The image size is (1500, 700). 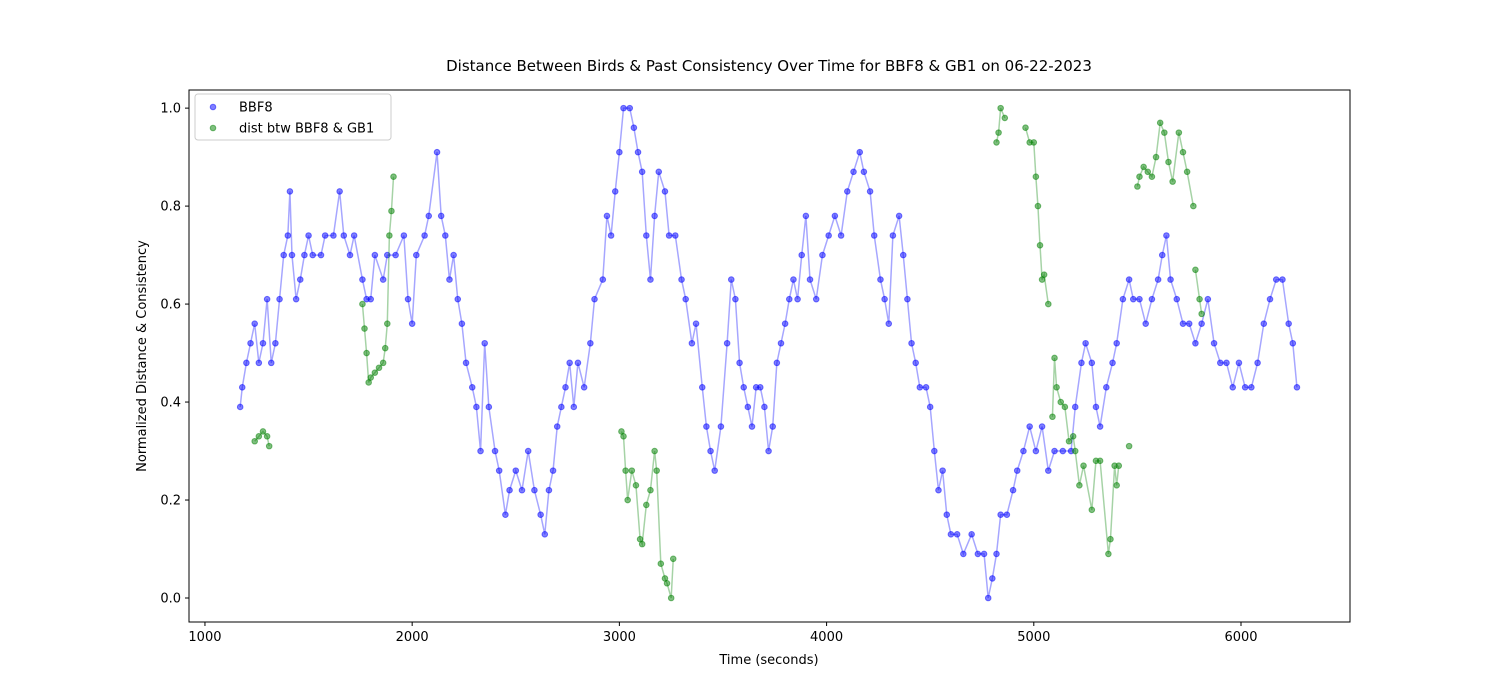 What do you see at coordinates (170, 403) in the screenshot?
I see `y-tick-label: 0.4` at bounding box center [170, 403].